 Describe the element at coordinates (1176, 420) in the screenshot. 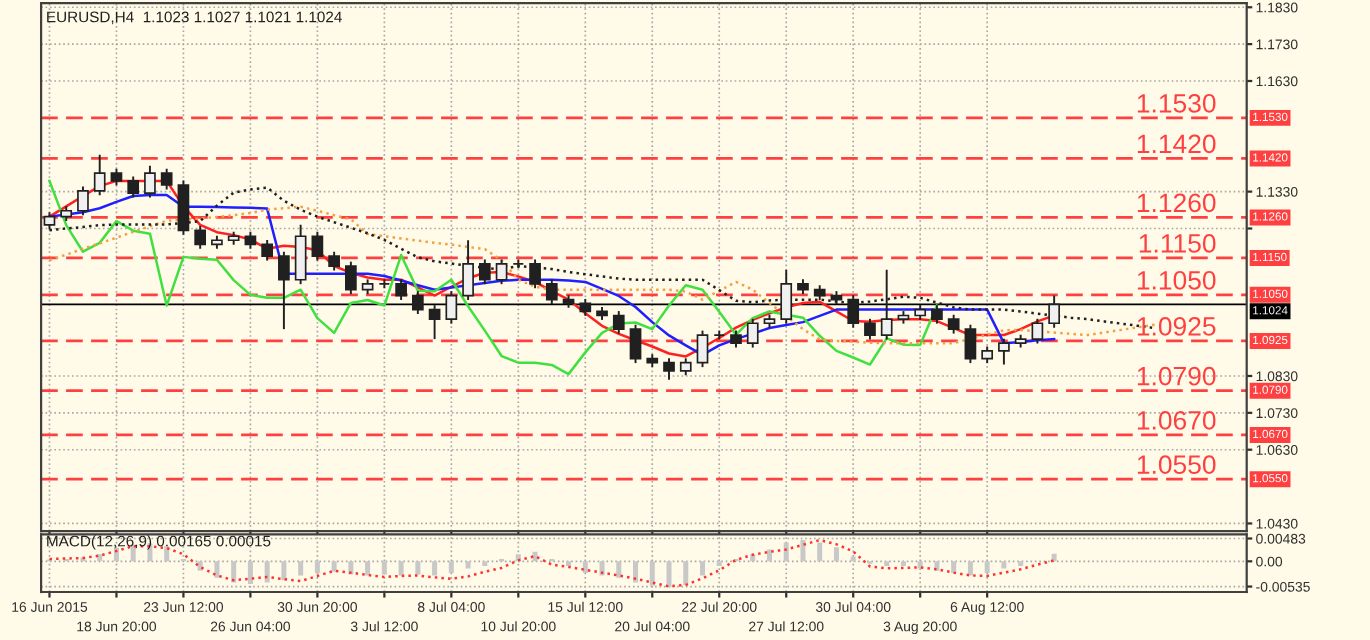

I see `ref-line-label: 1.0670` at that location.